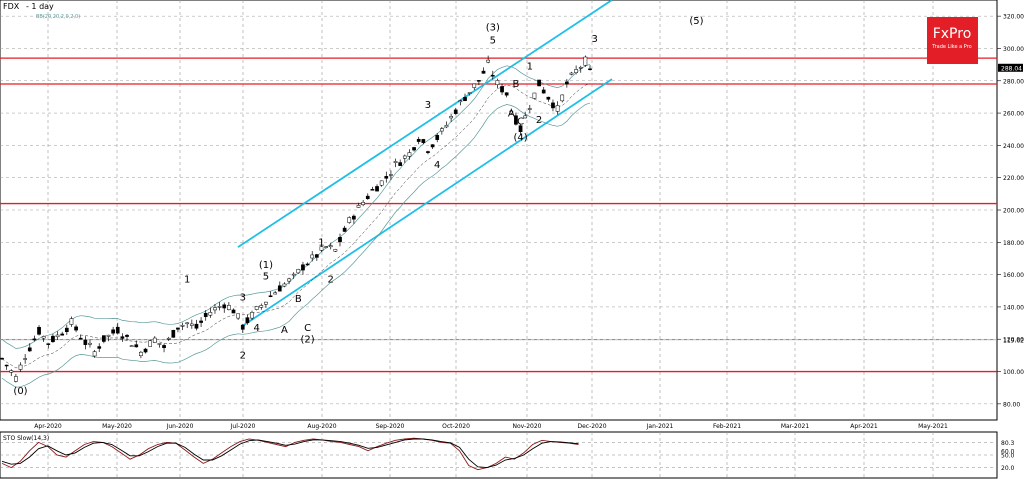 The image size is (1024, 479). Describe the element at coordinates (298, 299) in the screenshot. I see `wave-label: B` at that location.